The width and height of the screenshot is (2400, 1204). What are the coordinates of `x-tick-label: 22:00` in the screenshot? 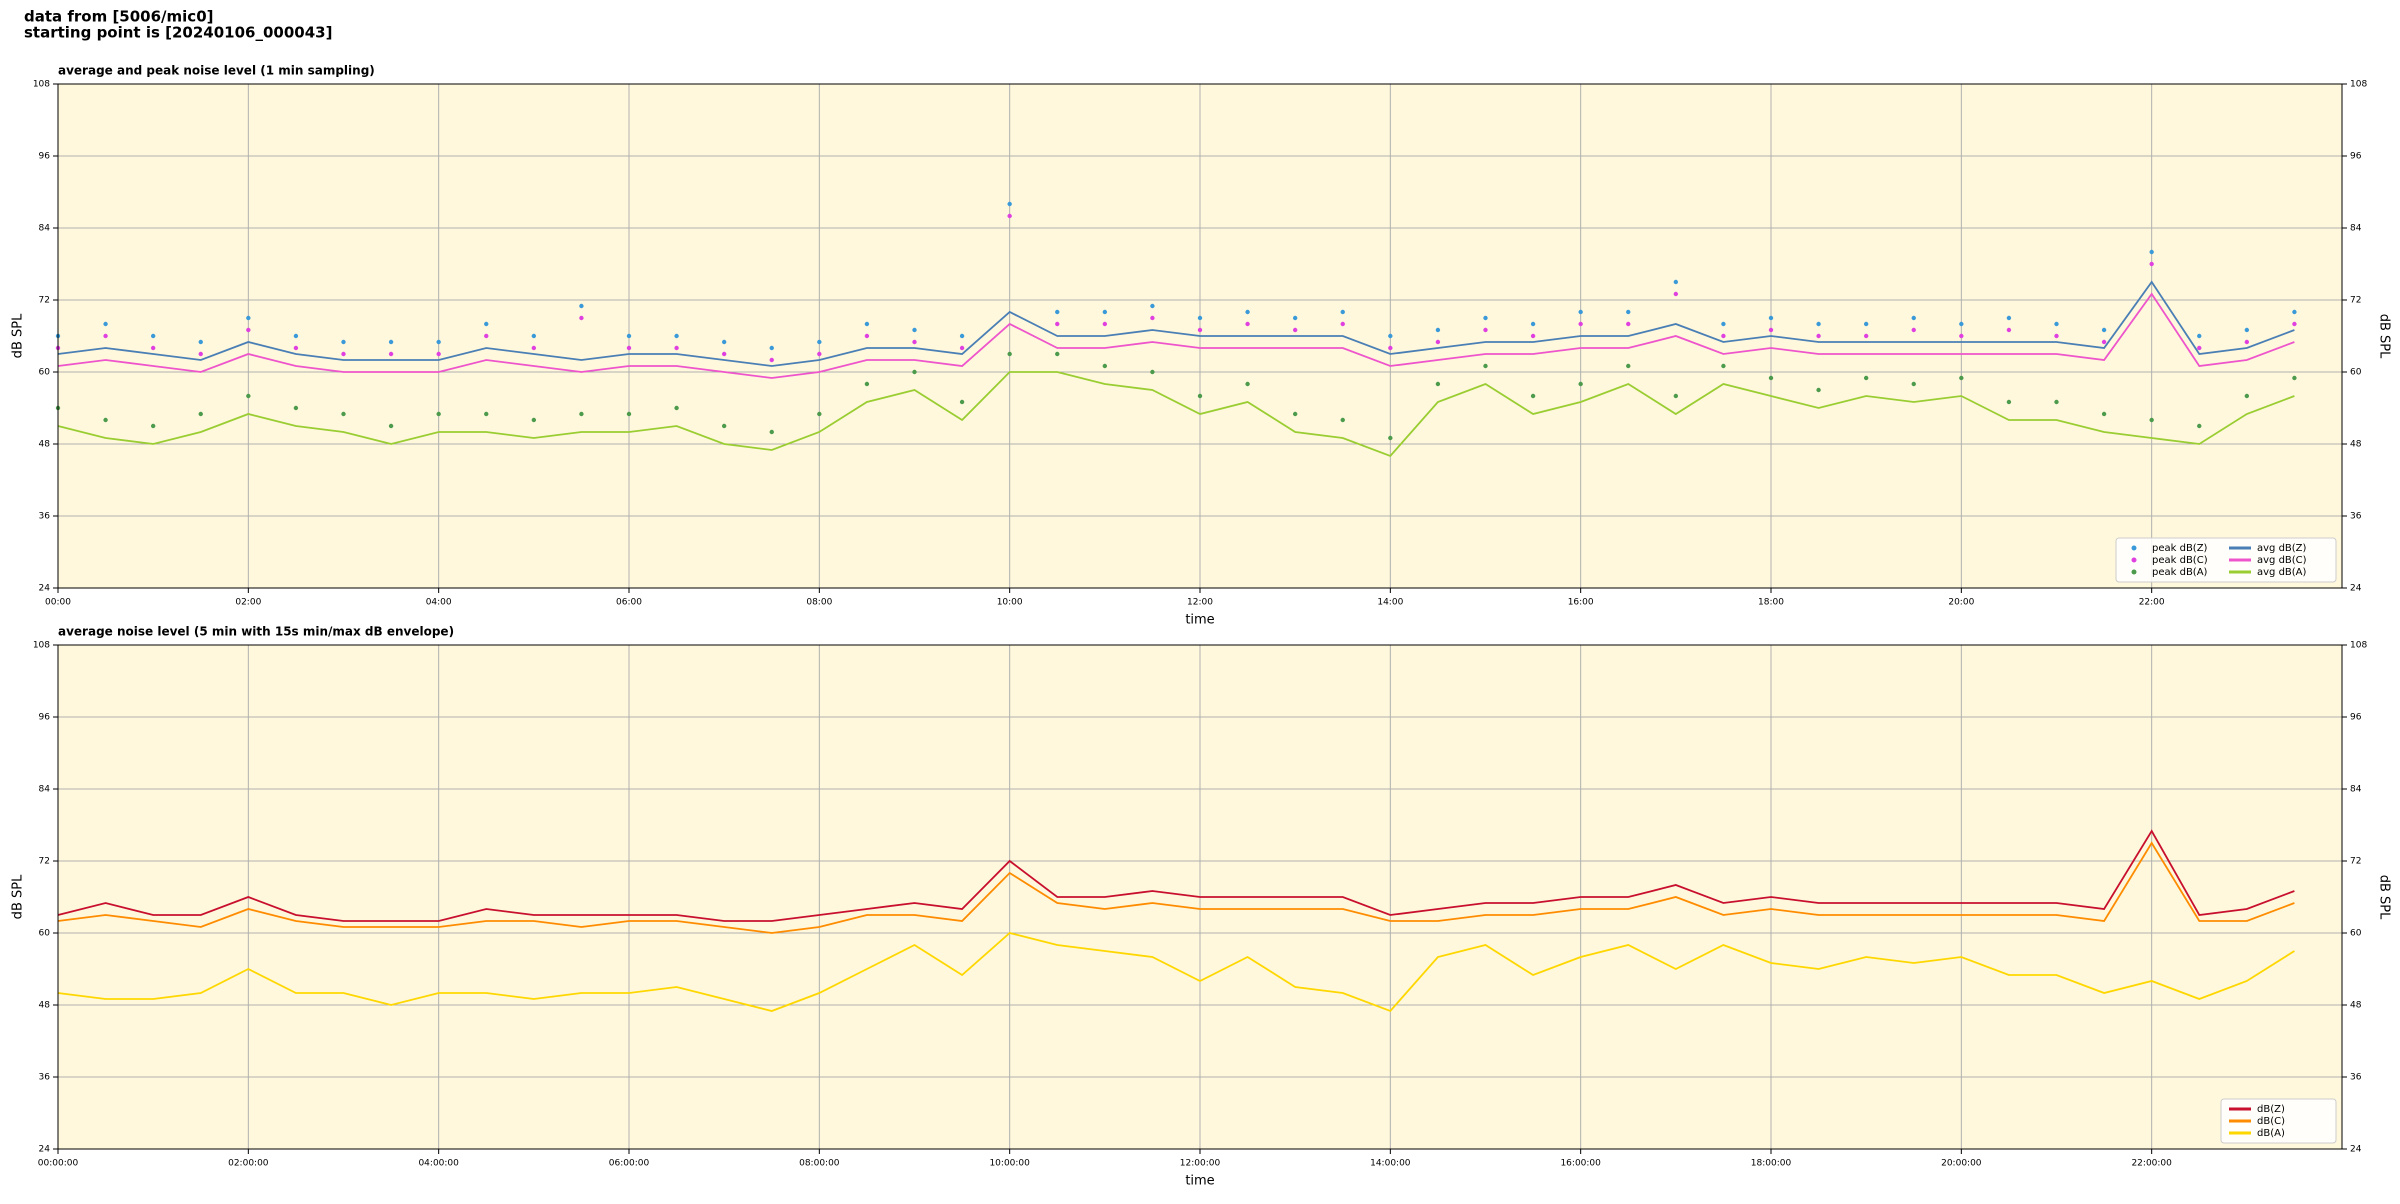 It's located at (2152, 603).